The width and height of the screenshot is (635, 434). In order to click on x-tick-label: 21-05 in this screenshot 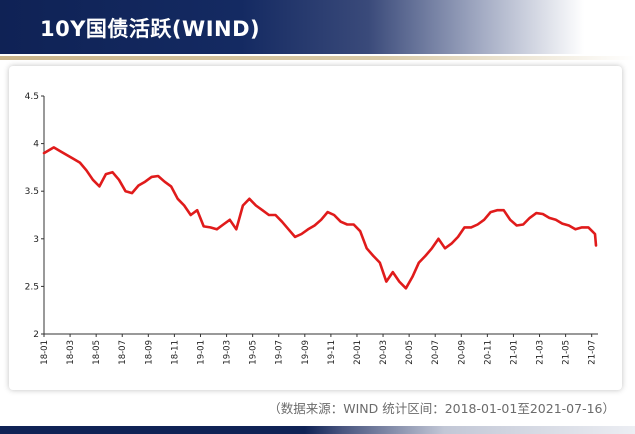, I will do `click(567, 352)`.